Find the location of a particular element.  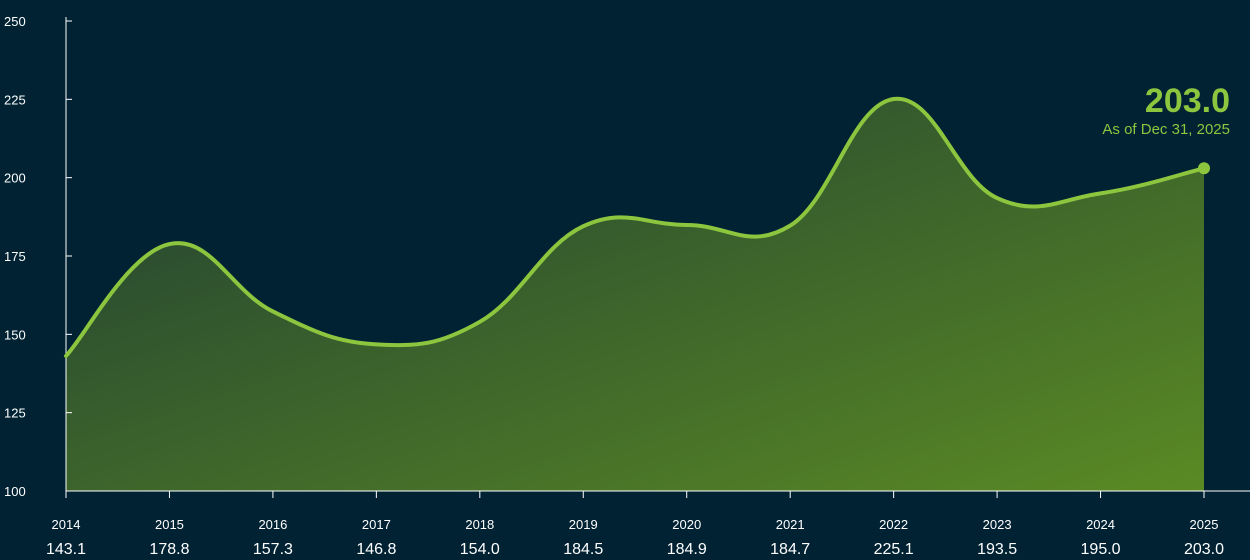

x-tick-label: 2022 is located at coordinates (893, 524).